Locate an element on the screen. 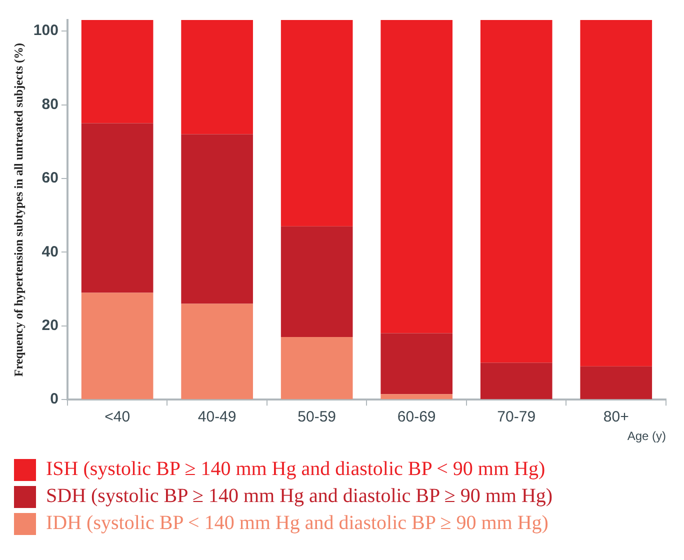 The height and width of the screenshot is (560, 684). x-tick-label: <40 is located at coordinates (117, 417).